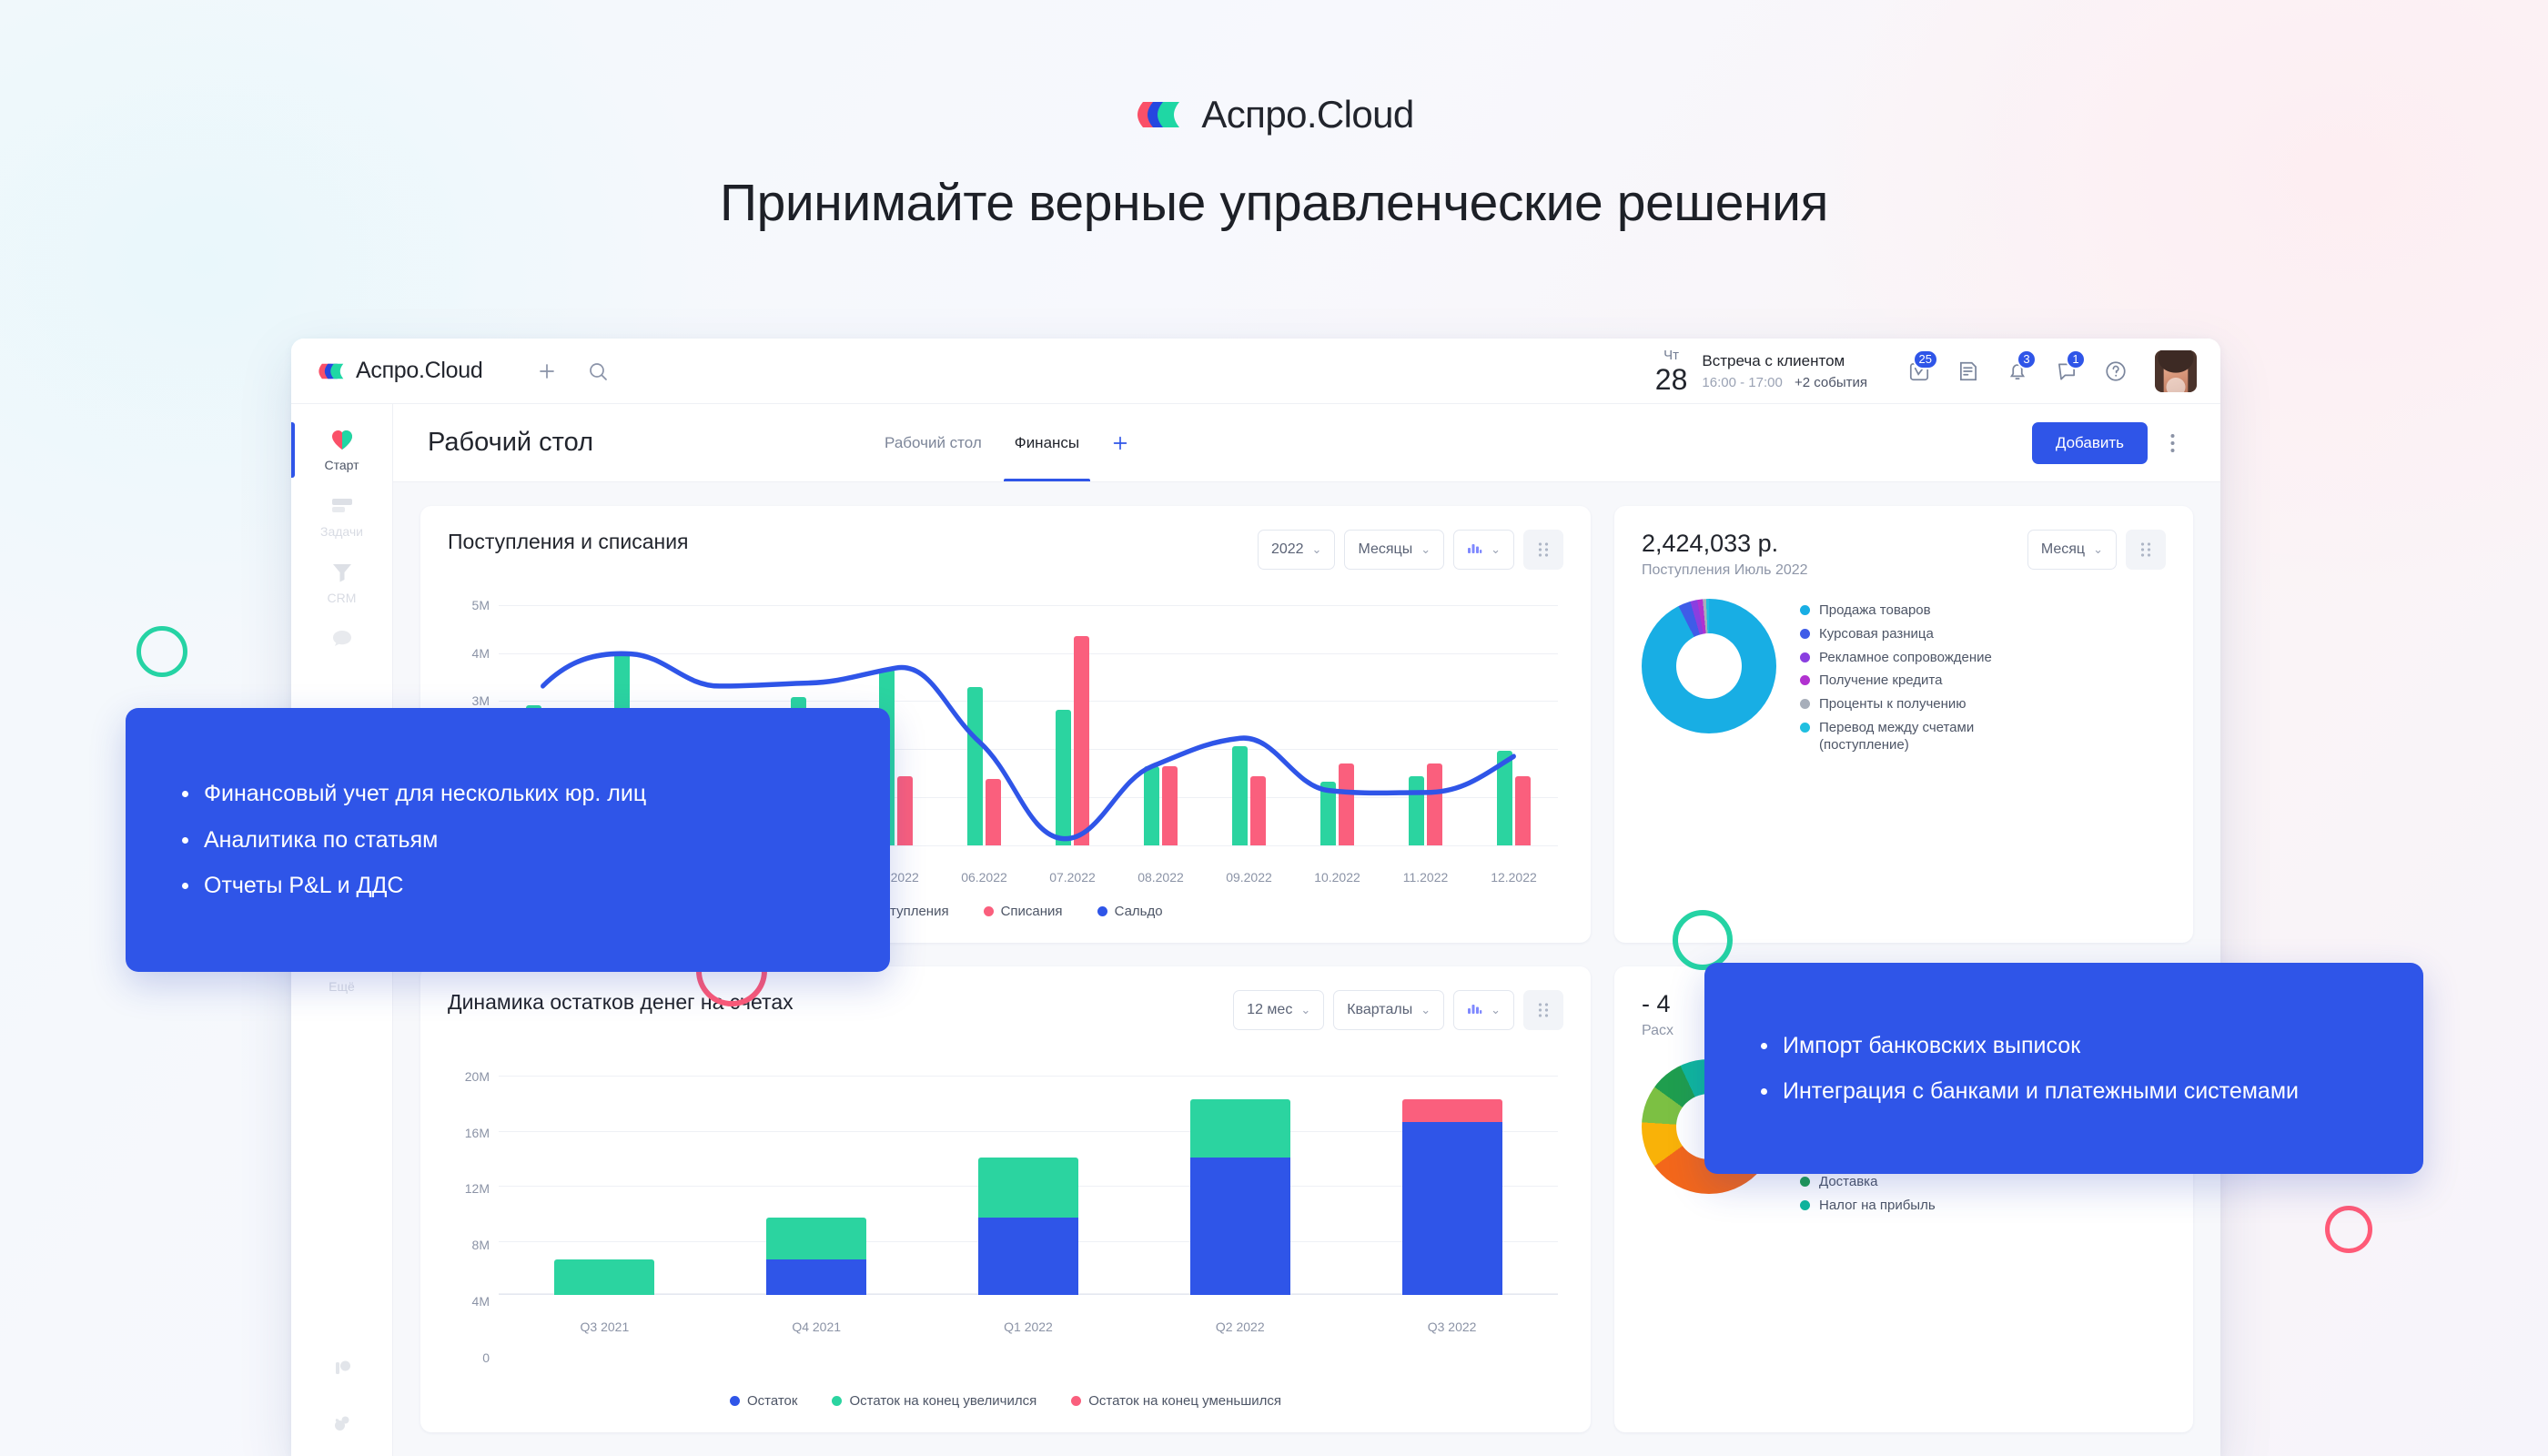 This screenshot has width=2548, height=1456. Describe the element at coordinates (598, 371) in the screenshot. I see `search-icon` at that location.